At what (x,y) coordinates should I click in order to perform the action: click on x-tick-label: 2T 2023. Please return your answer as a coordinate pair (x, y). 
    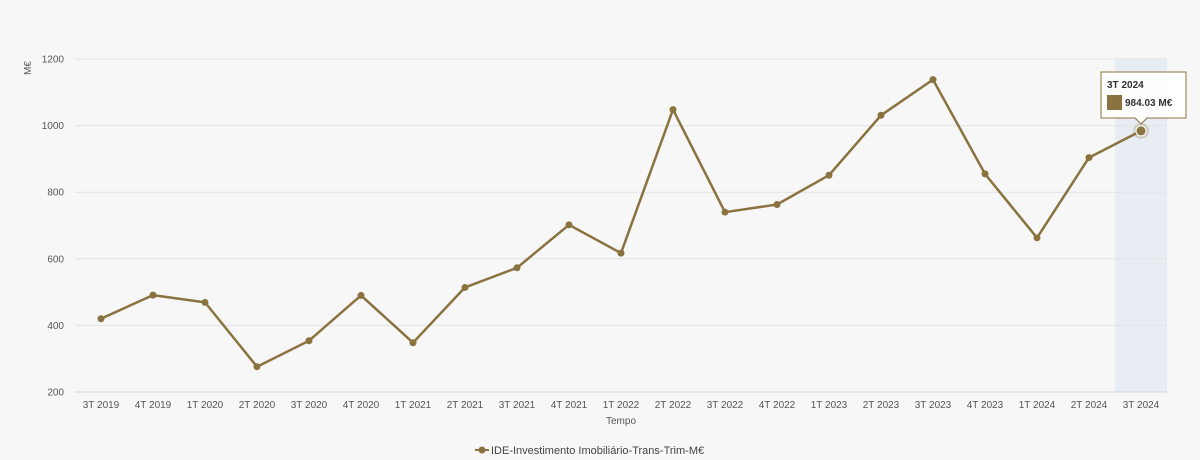
    Looking at the image, I should click on (881, 405).